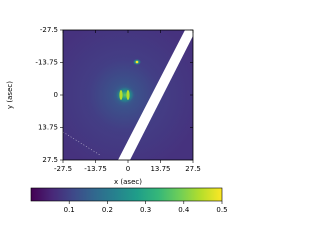 This screenshot has width=320, height=249. What do you see at coordinates (193, 169) in the screenshot?
I see `x-tick-label: 27.5` at bounding box center [193, 169].